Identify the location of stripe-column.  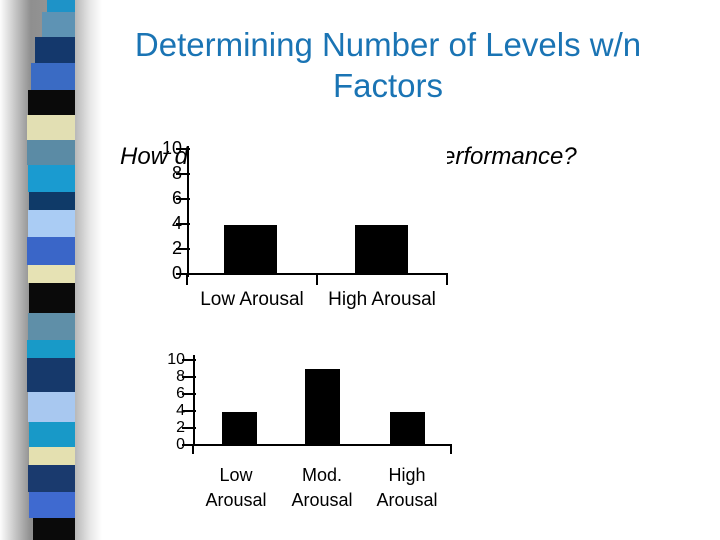
(51, 270).